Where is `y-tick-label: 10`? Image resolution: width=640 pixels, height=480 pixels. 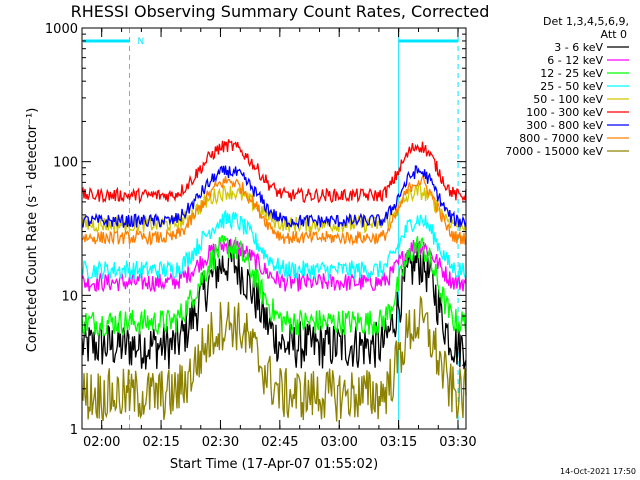 y-tick-label: 10 is located at coordinates (69, 296).